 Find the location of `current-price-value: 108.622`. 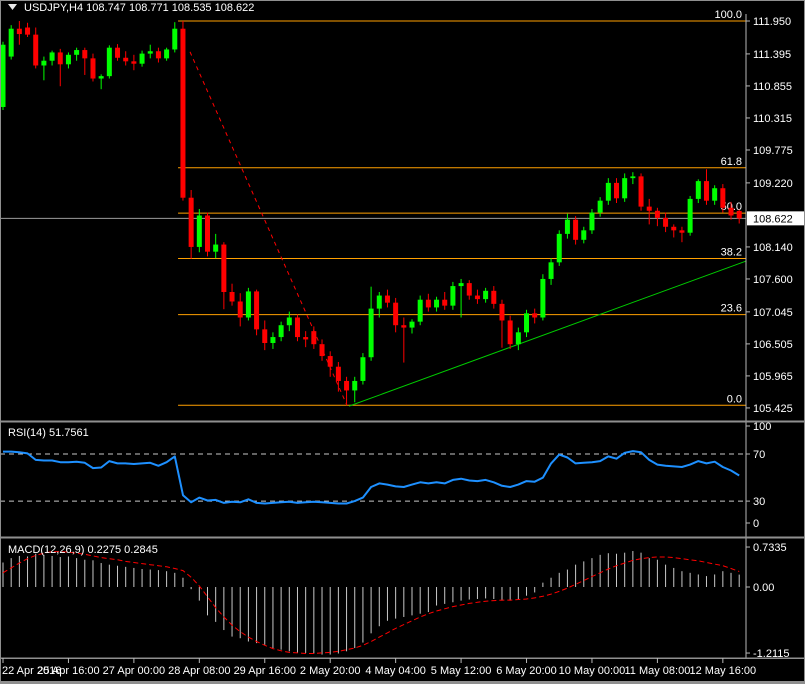

current-price-value: 108.622 is located at coordinates (773, 219).